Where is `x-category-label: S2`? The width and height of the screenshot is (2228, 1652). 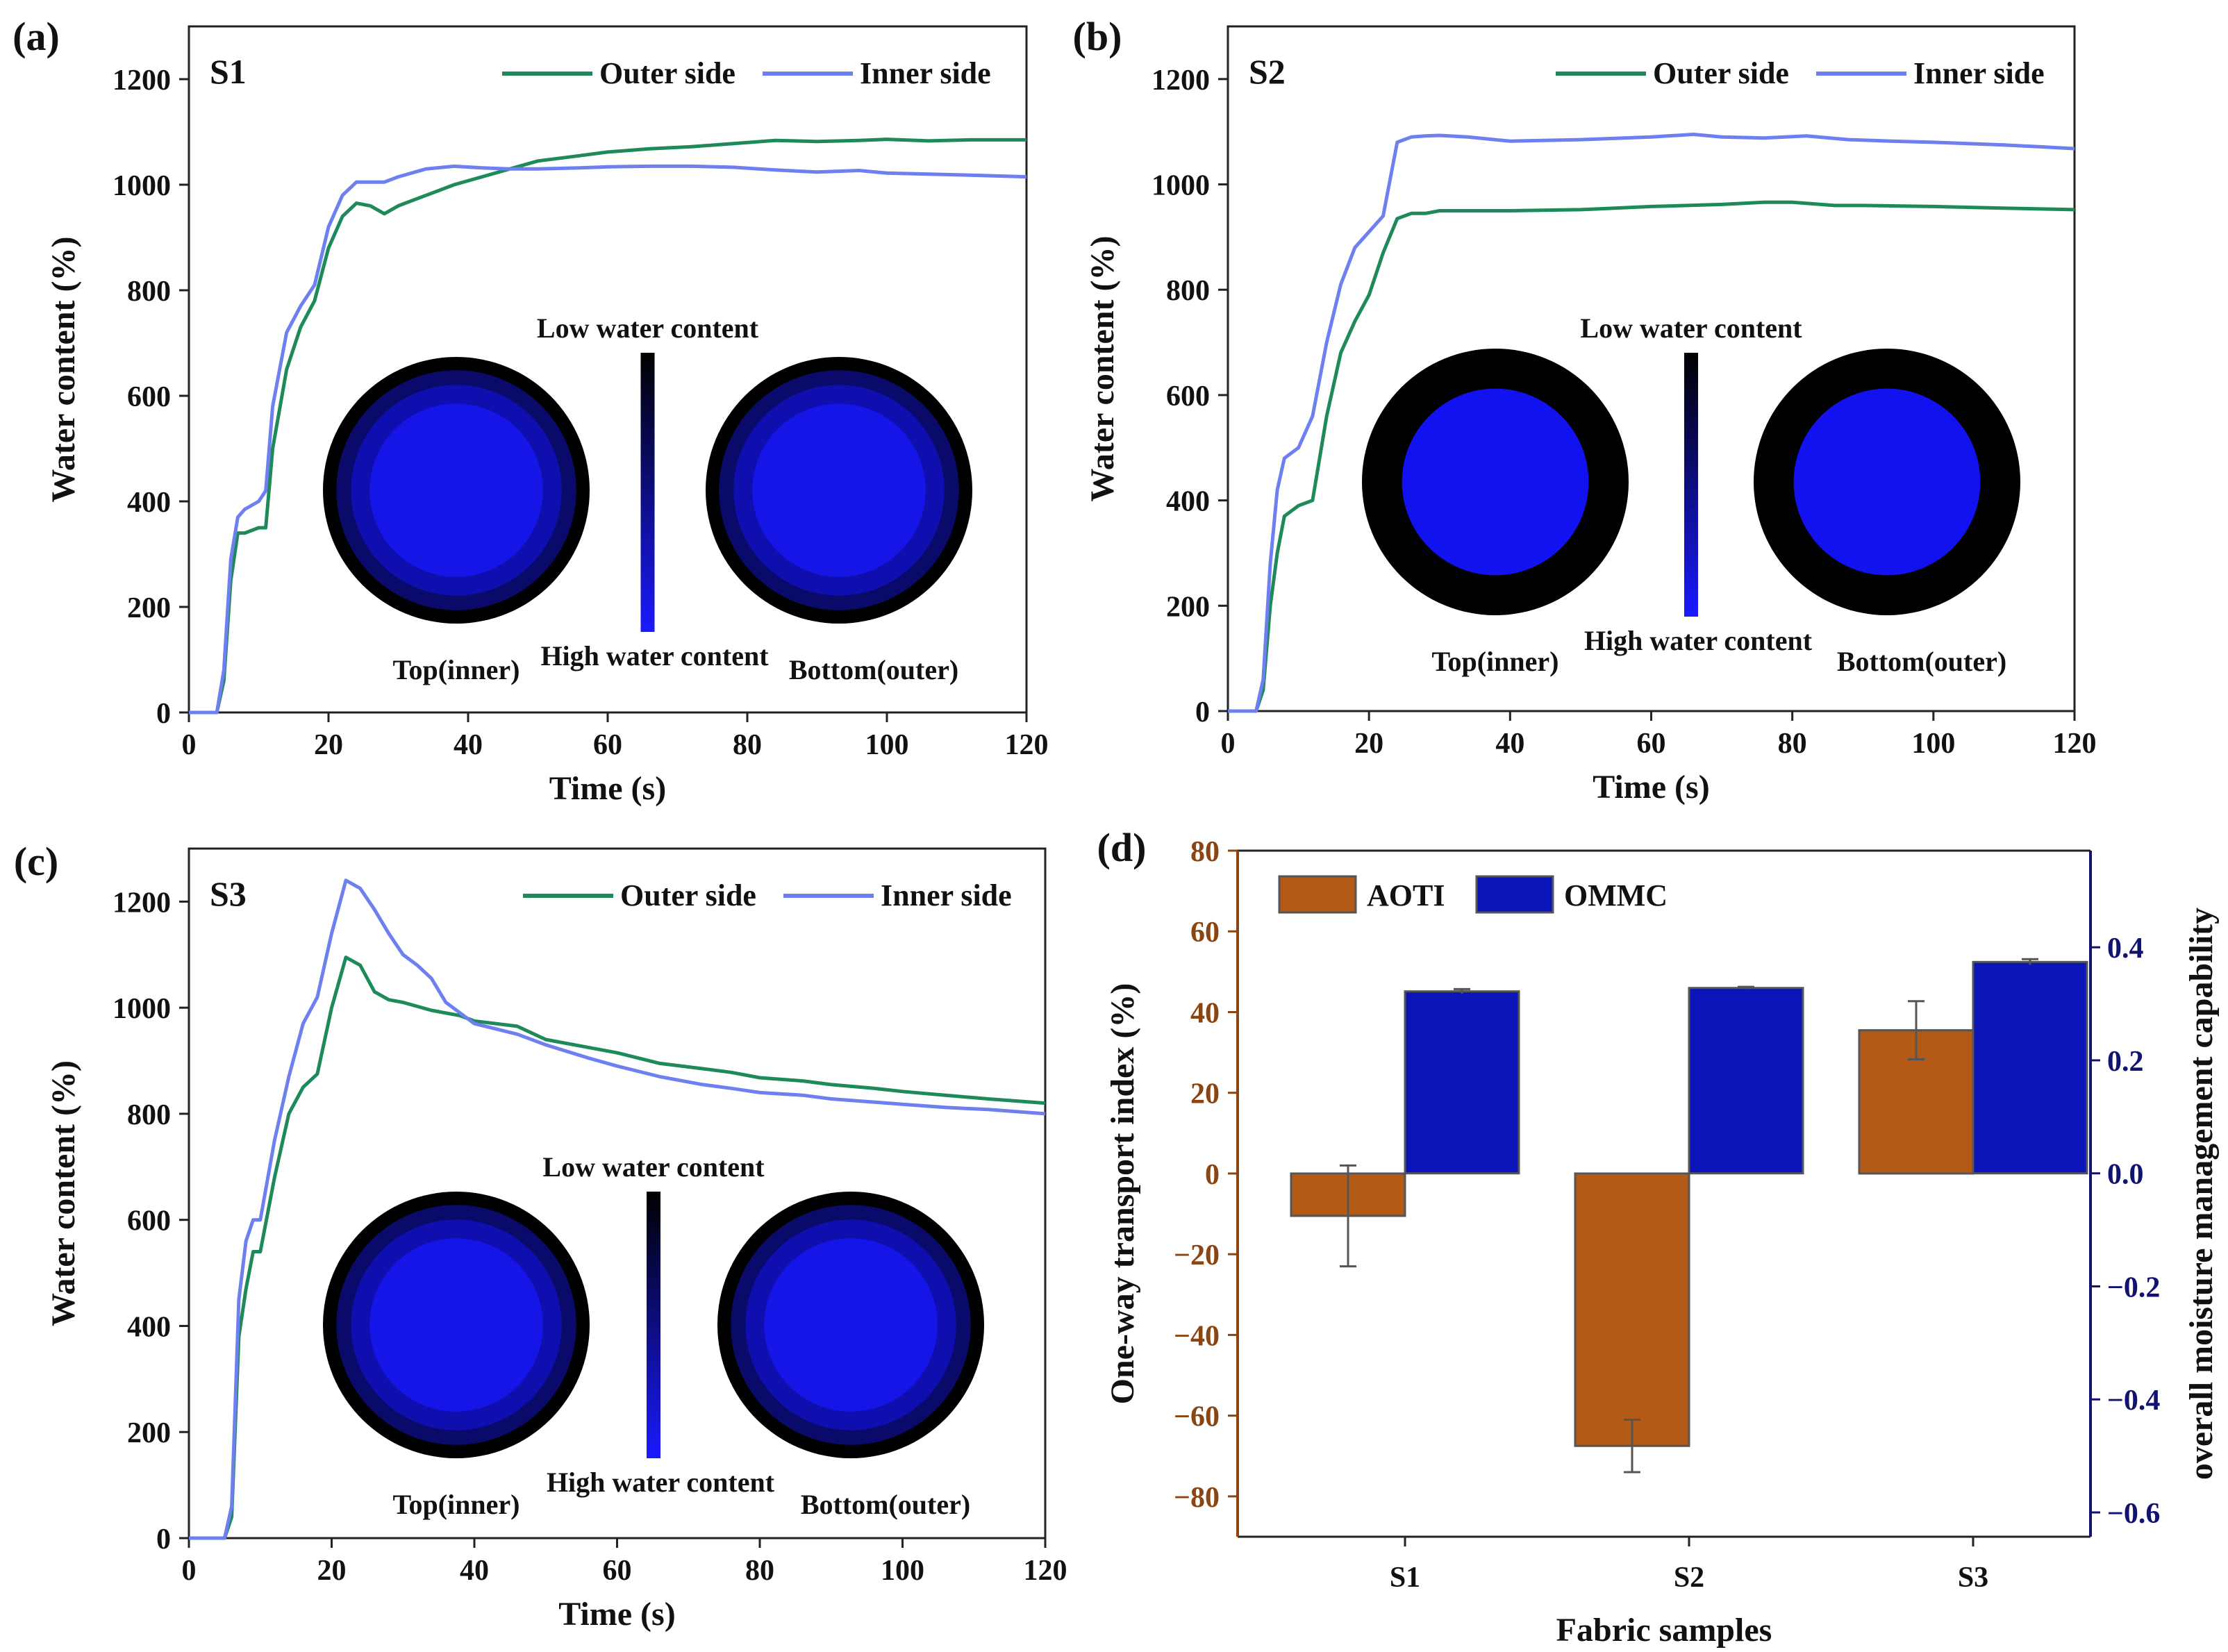 x-category-label: S2 is located at coordinates (1689, 1578).